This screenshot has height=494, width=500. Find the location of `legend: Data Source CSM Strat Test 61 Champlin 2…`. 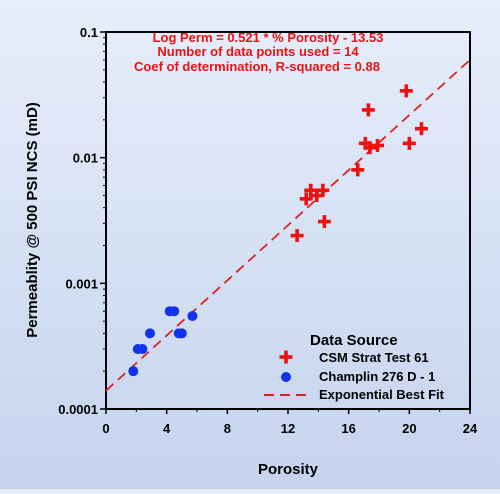

legend: Data Source CSM Strat Test 61 Champlin 2… is located at coordinates (354, 367).